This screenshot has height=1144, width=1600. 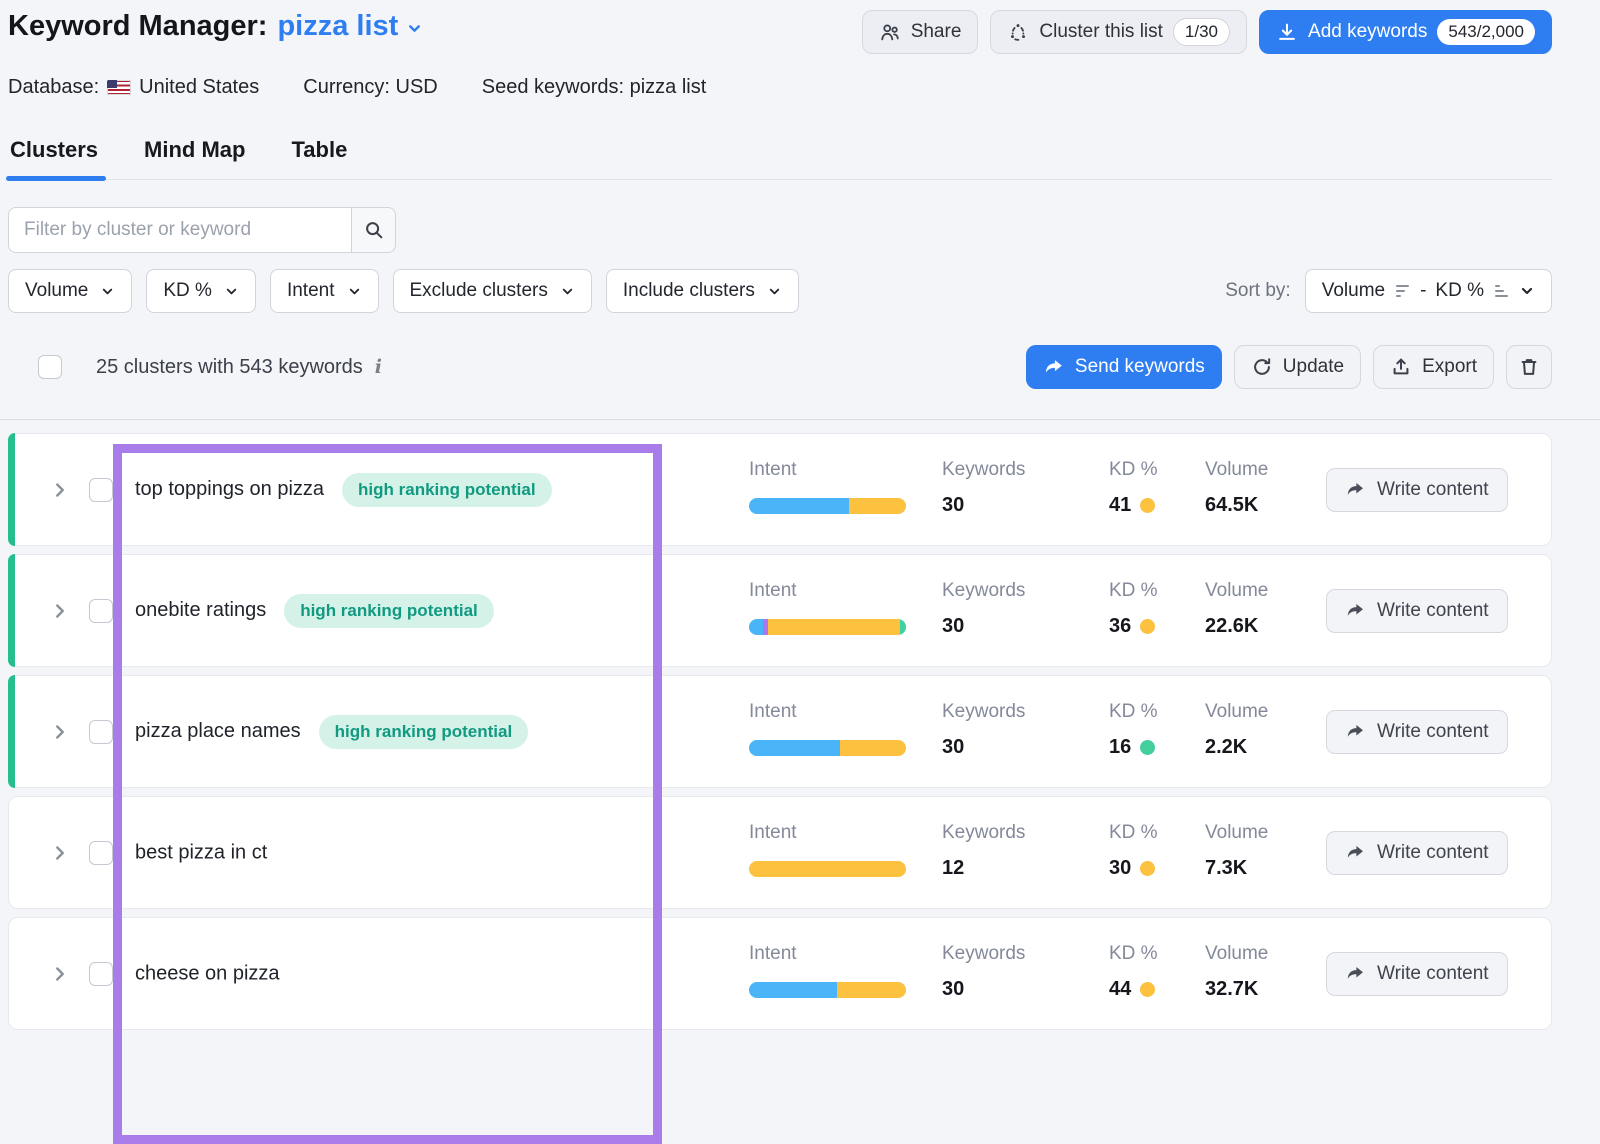 What do you see at coordinates (230, 489) in the screenshot?
I see `cluster-name: top toppings on pizza` at bounding box center [230, 489].